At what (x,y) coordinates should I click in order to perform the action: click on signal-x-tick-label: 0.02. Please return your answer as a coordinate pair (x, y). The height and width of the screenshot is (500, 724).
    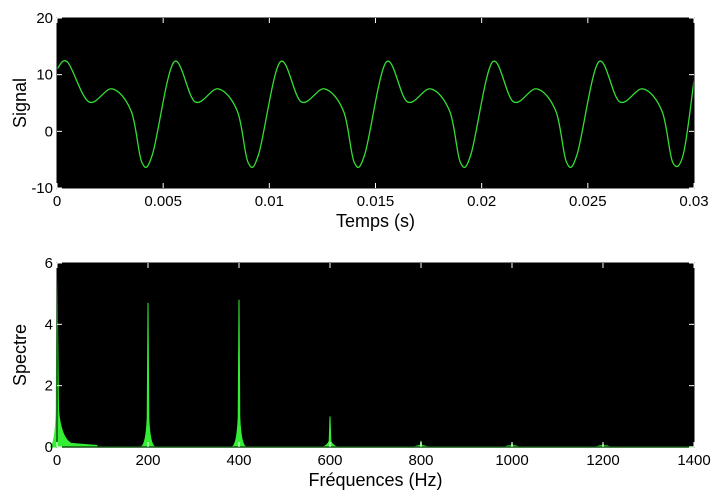
    Looking at the image, I should click on (481, 201).